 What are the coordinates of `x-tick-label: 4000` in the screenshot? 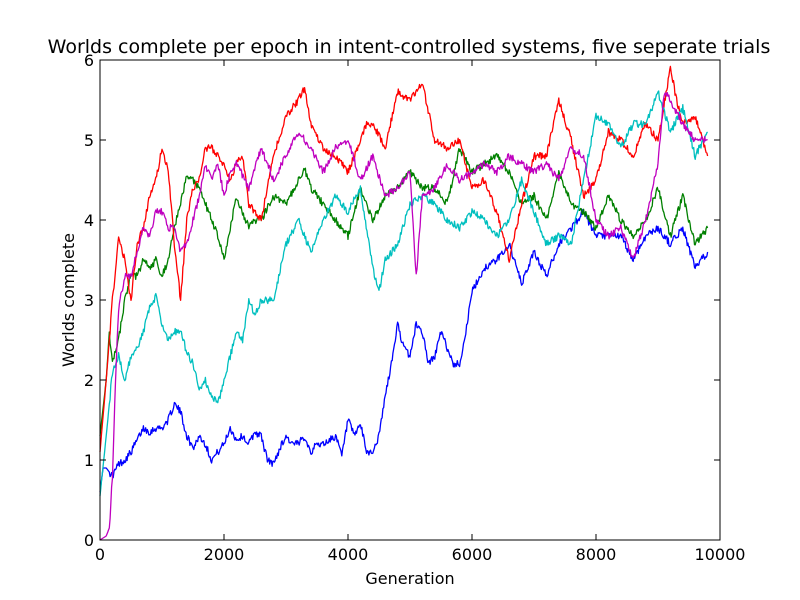 It's located at (348, 554).